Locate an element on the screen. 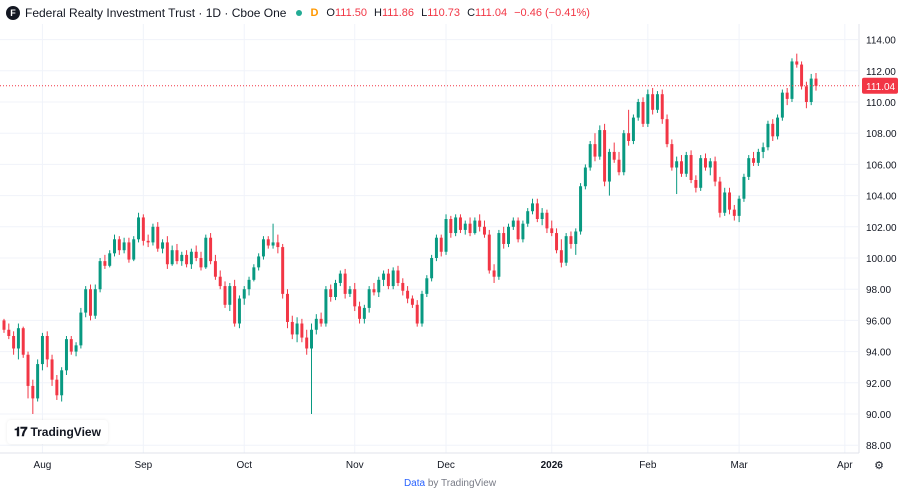  time-tick-label: Dec is located at coordinates (446, 465).